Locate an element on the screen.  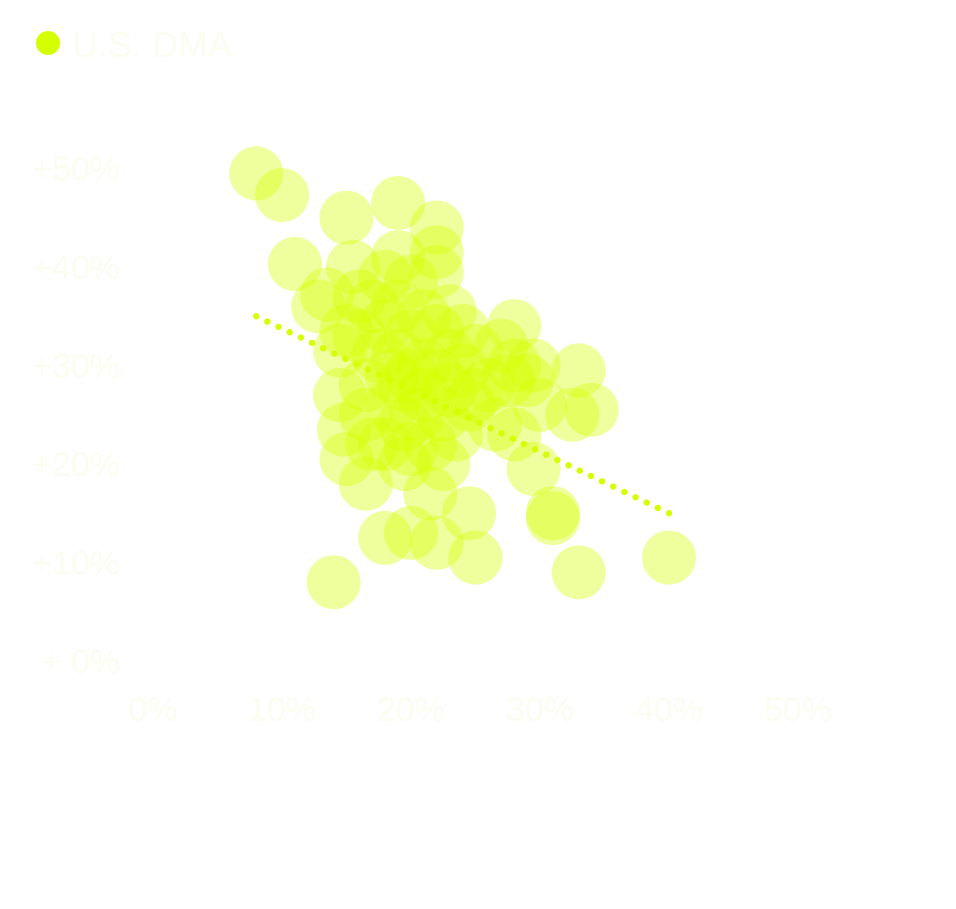
x-axis-tick-labels: 0% 10% 20% 30% 40% 50% is located at coordinates (480, 710).